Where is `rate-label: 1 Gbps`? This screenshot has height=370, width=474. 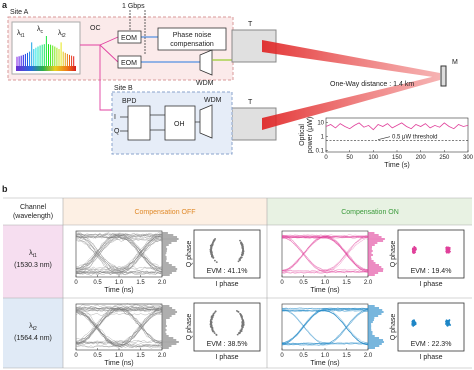
rate-label: 1 Gbps is located at coordinates (133, 6).